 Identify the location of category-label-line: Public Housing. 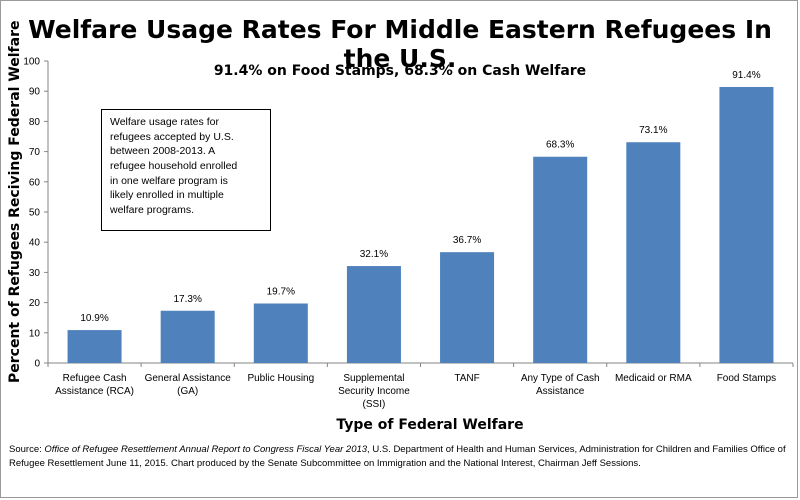
(280, 378).